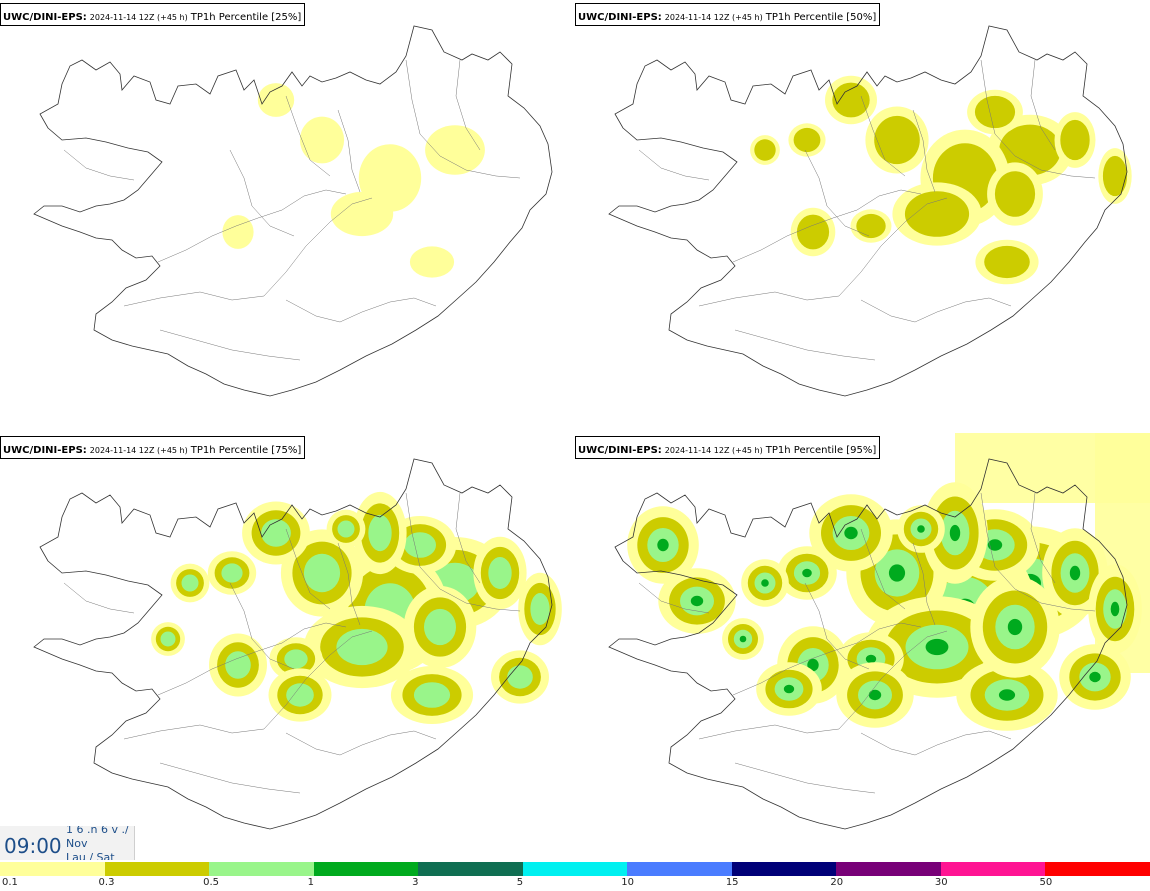 The width and height of the screenshot is (1150, 891). Describe the element at coordinates (941, 882) in the screenshot. I see `colorbar-tick-label: 30` at that location.